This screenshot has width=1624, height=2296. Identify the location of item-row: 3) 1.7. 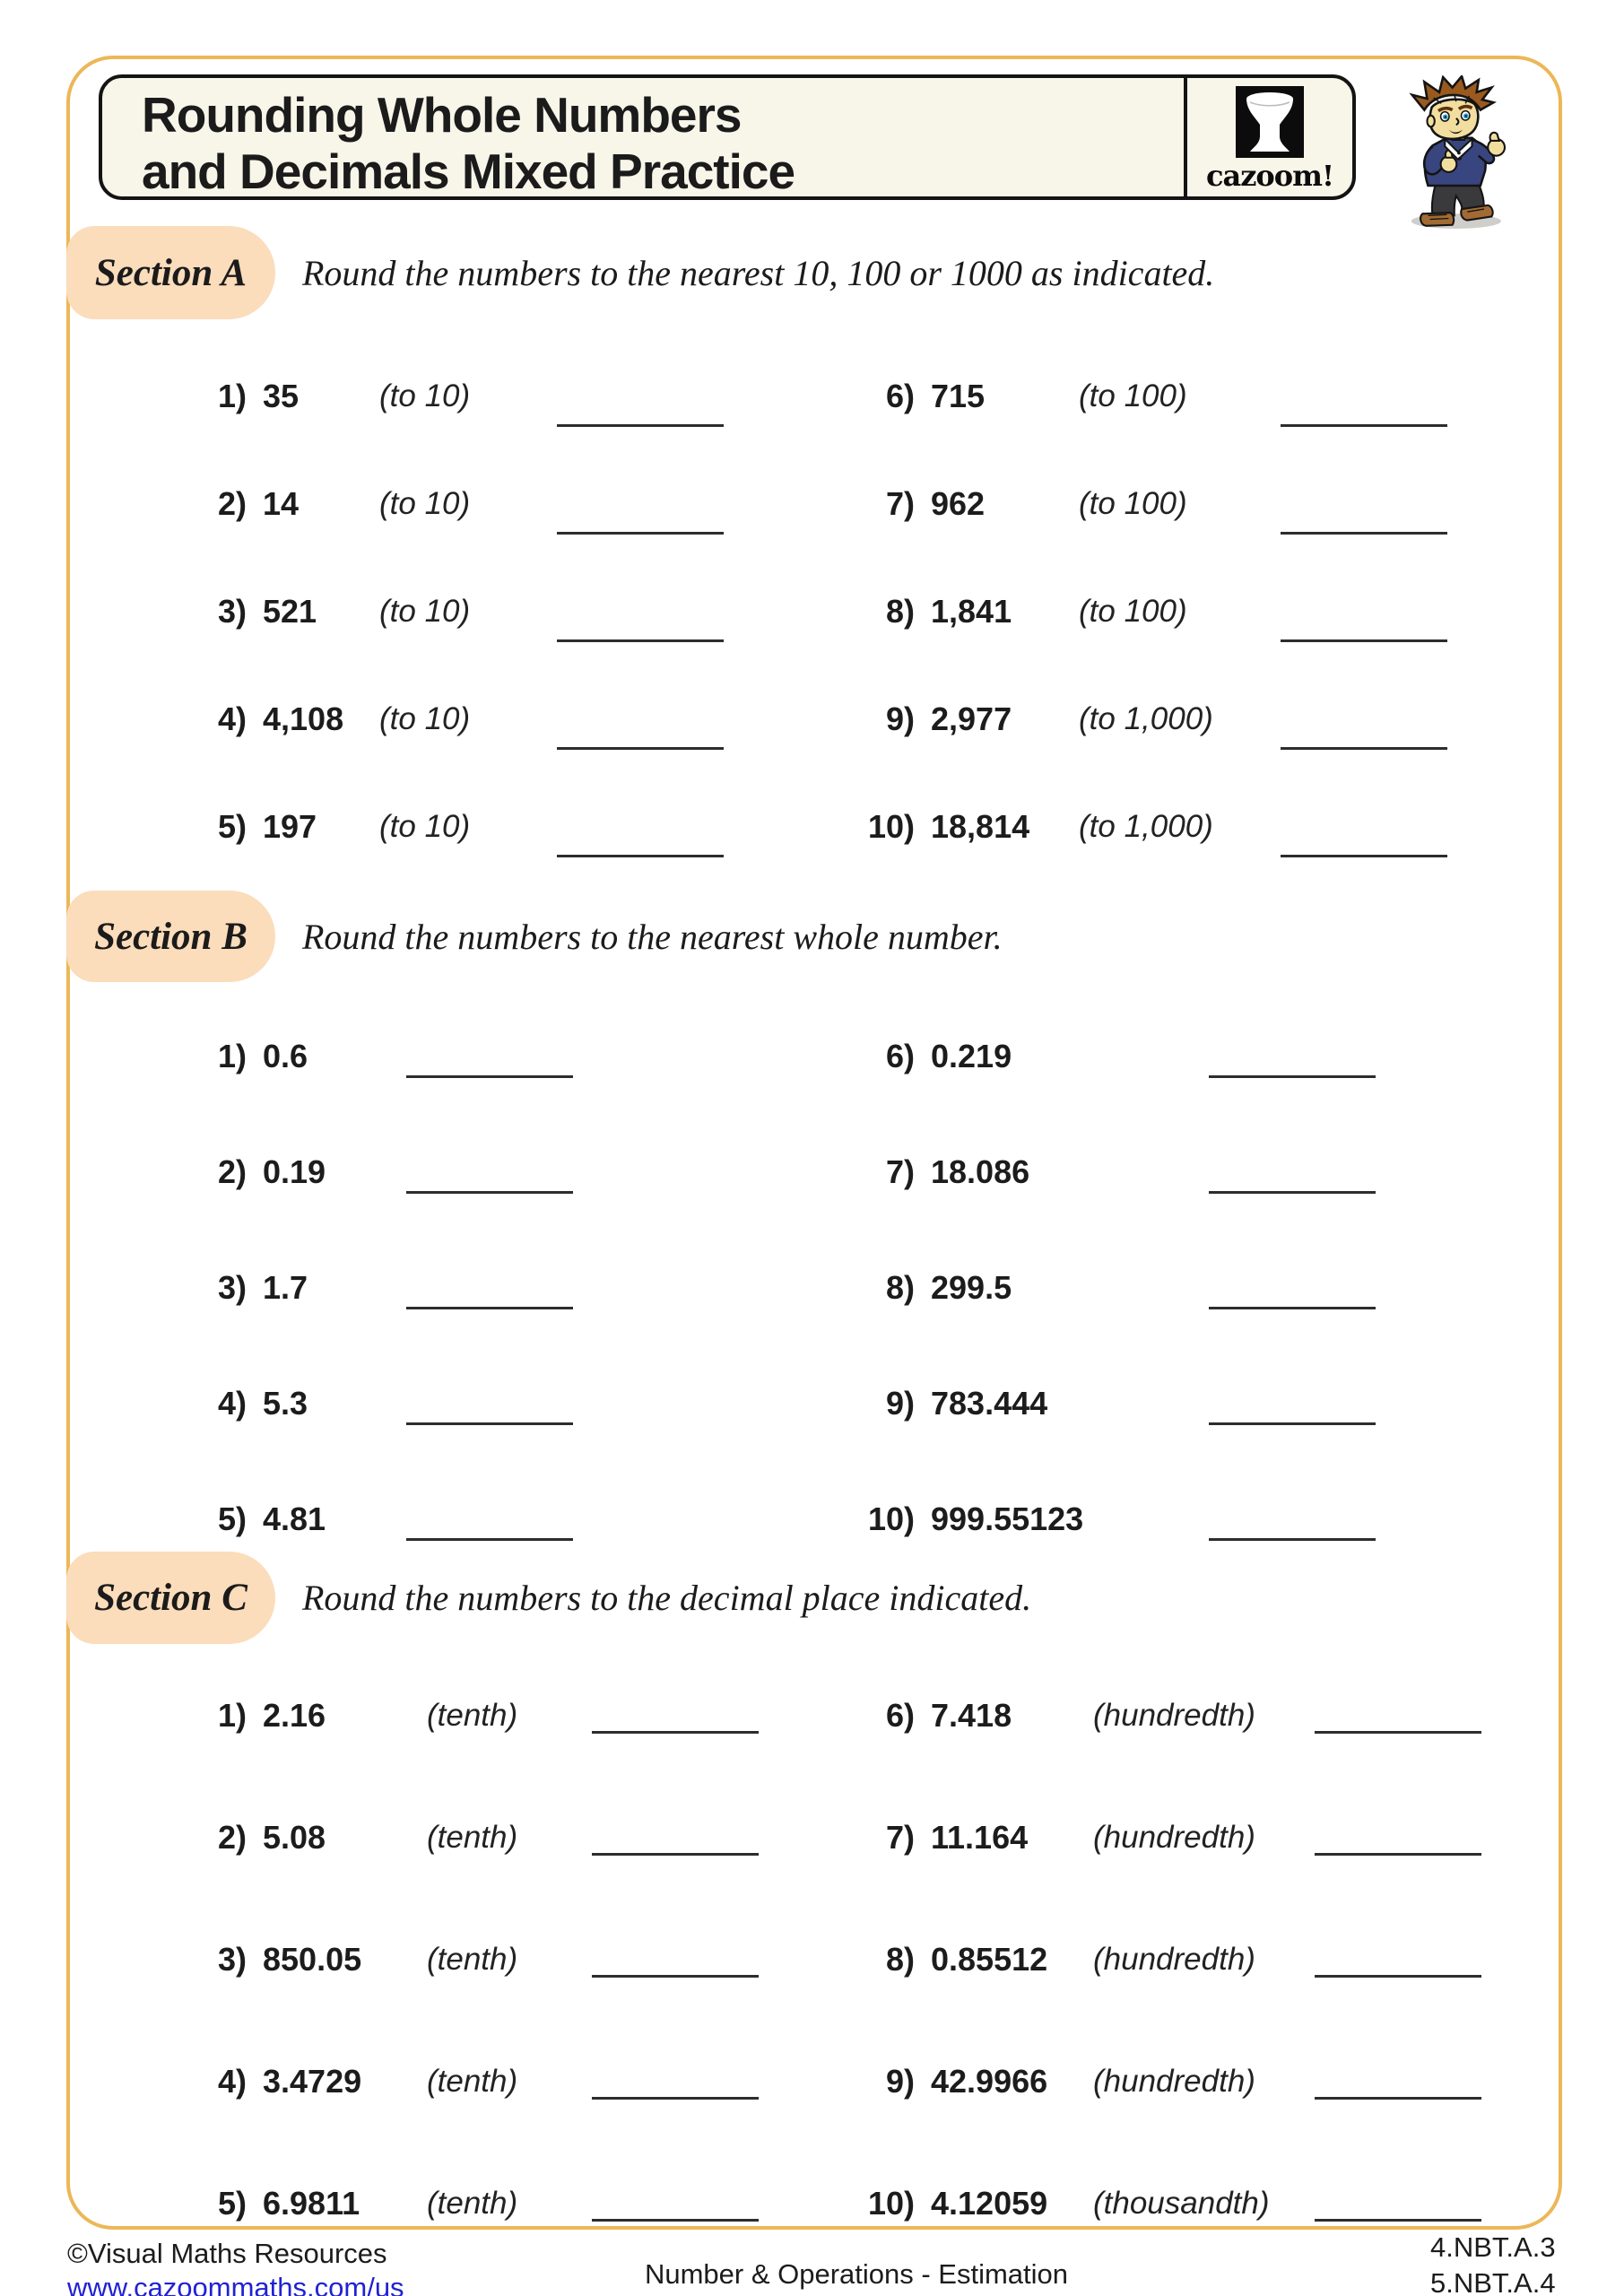
(374, 1289).